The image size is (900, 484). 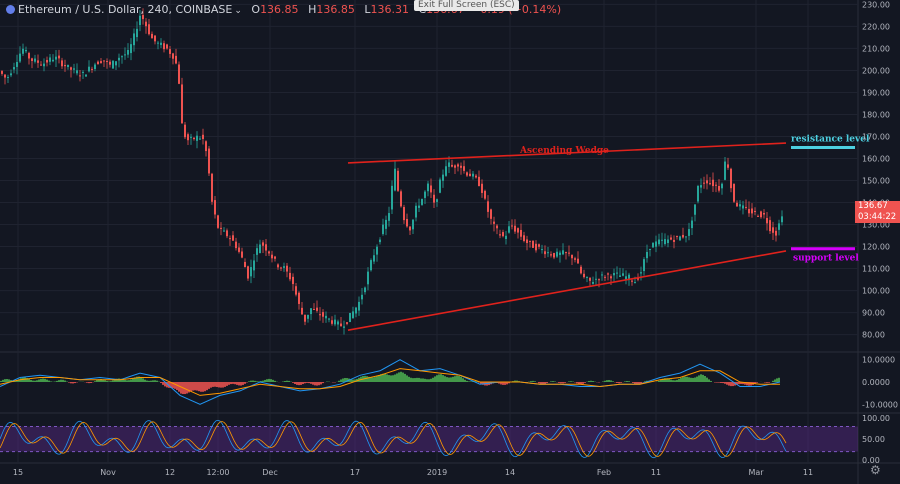 I want to click on x-tick-label: Feb, so click(x=604, y=472).